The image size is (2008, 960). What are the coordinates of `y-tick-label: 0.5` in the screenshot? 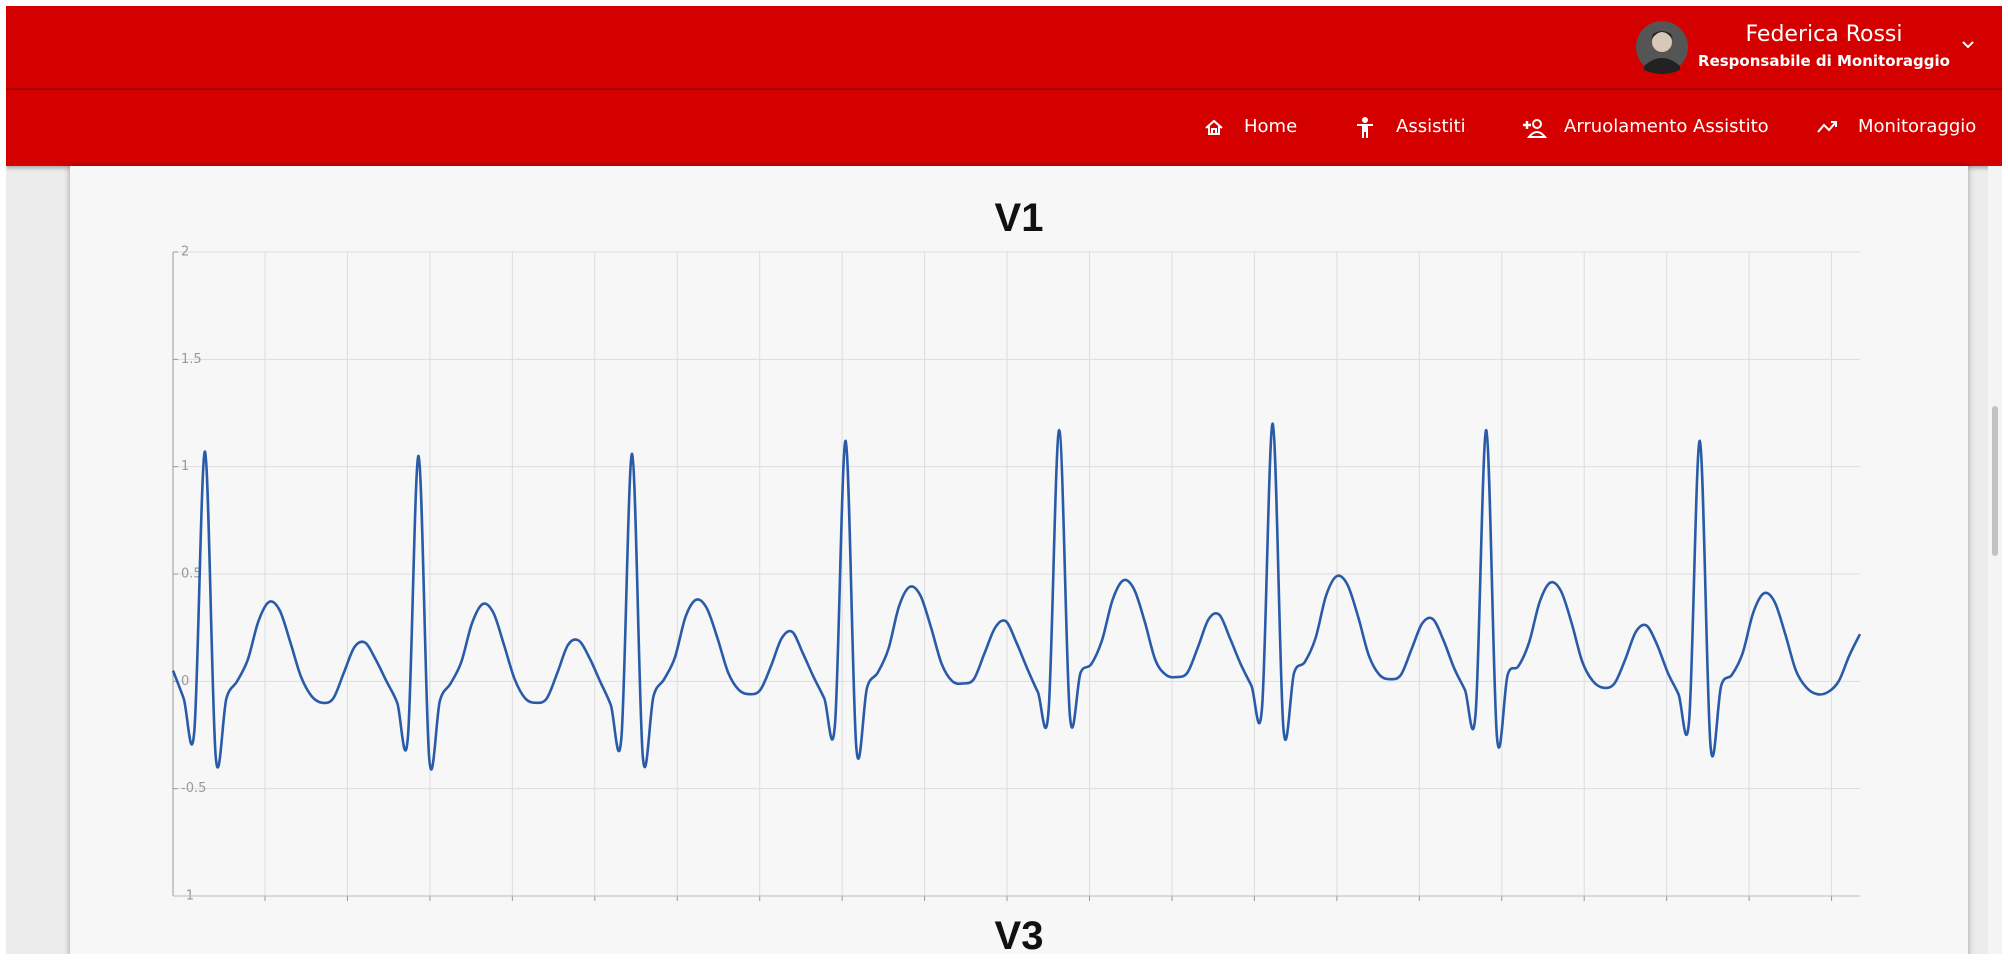 It's located at (191, 574).